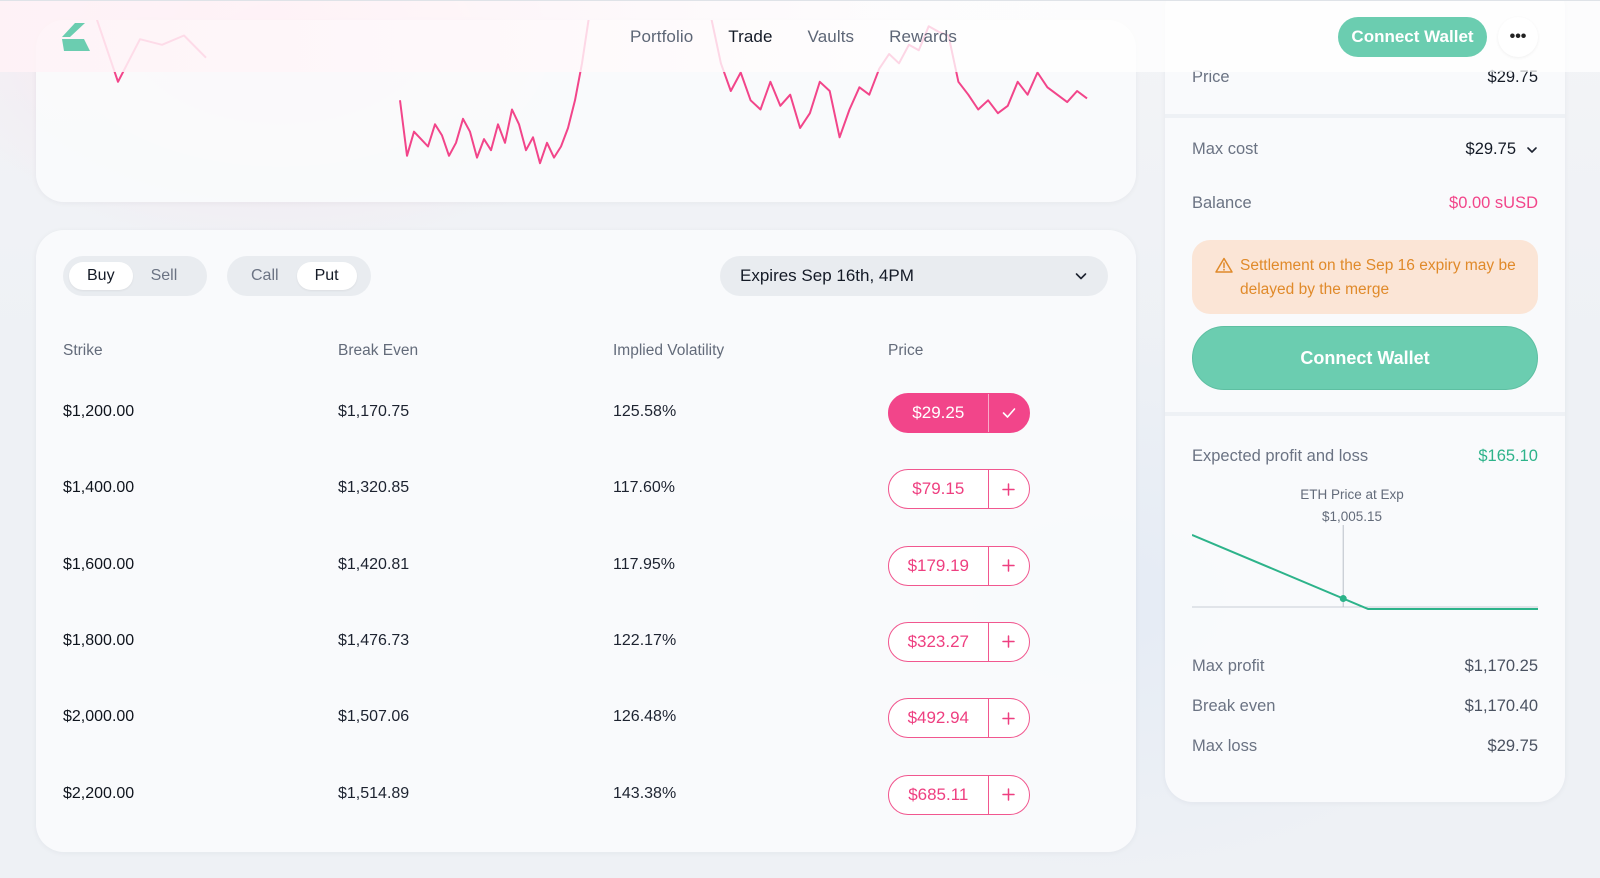  Describe the element at coordinates (1493, 203) in the screenshot. I see `balance-value: $0.00 sUSD` at that location.